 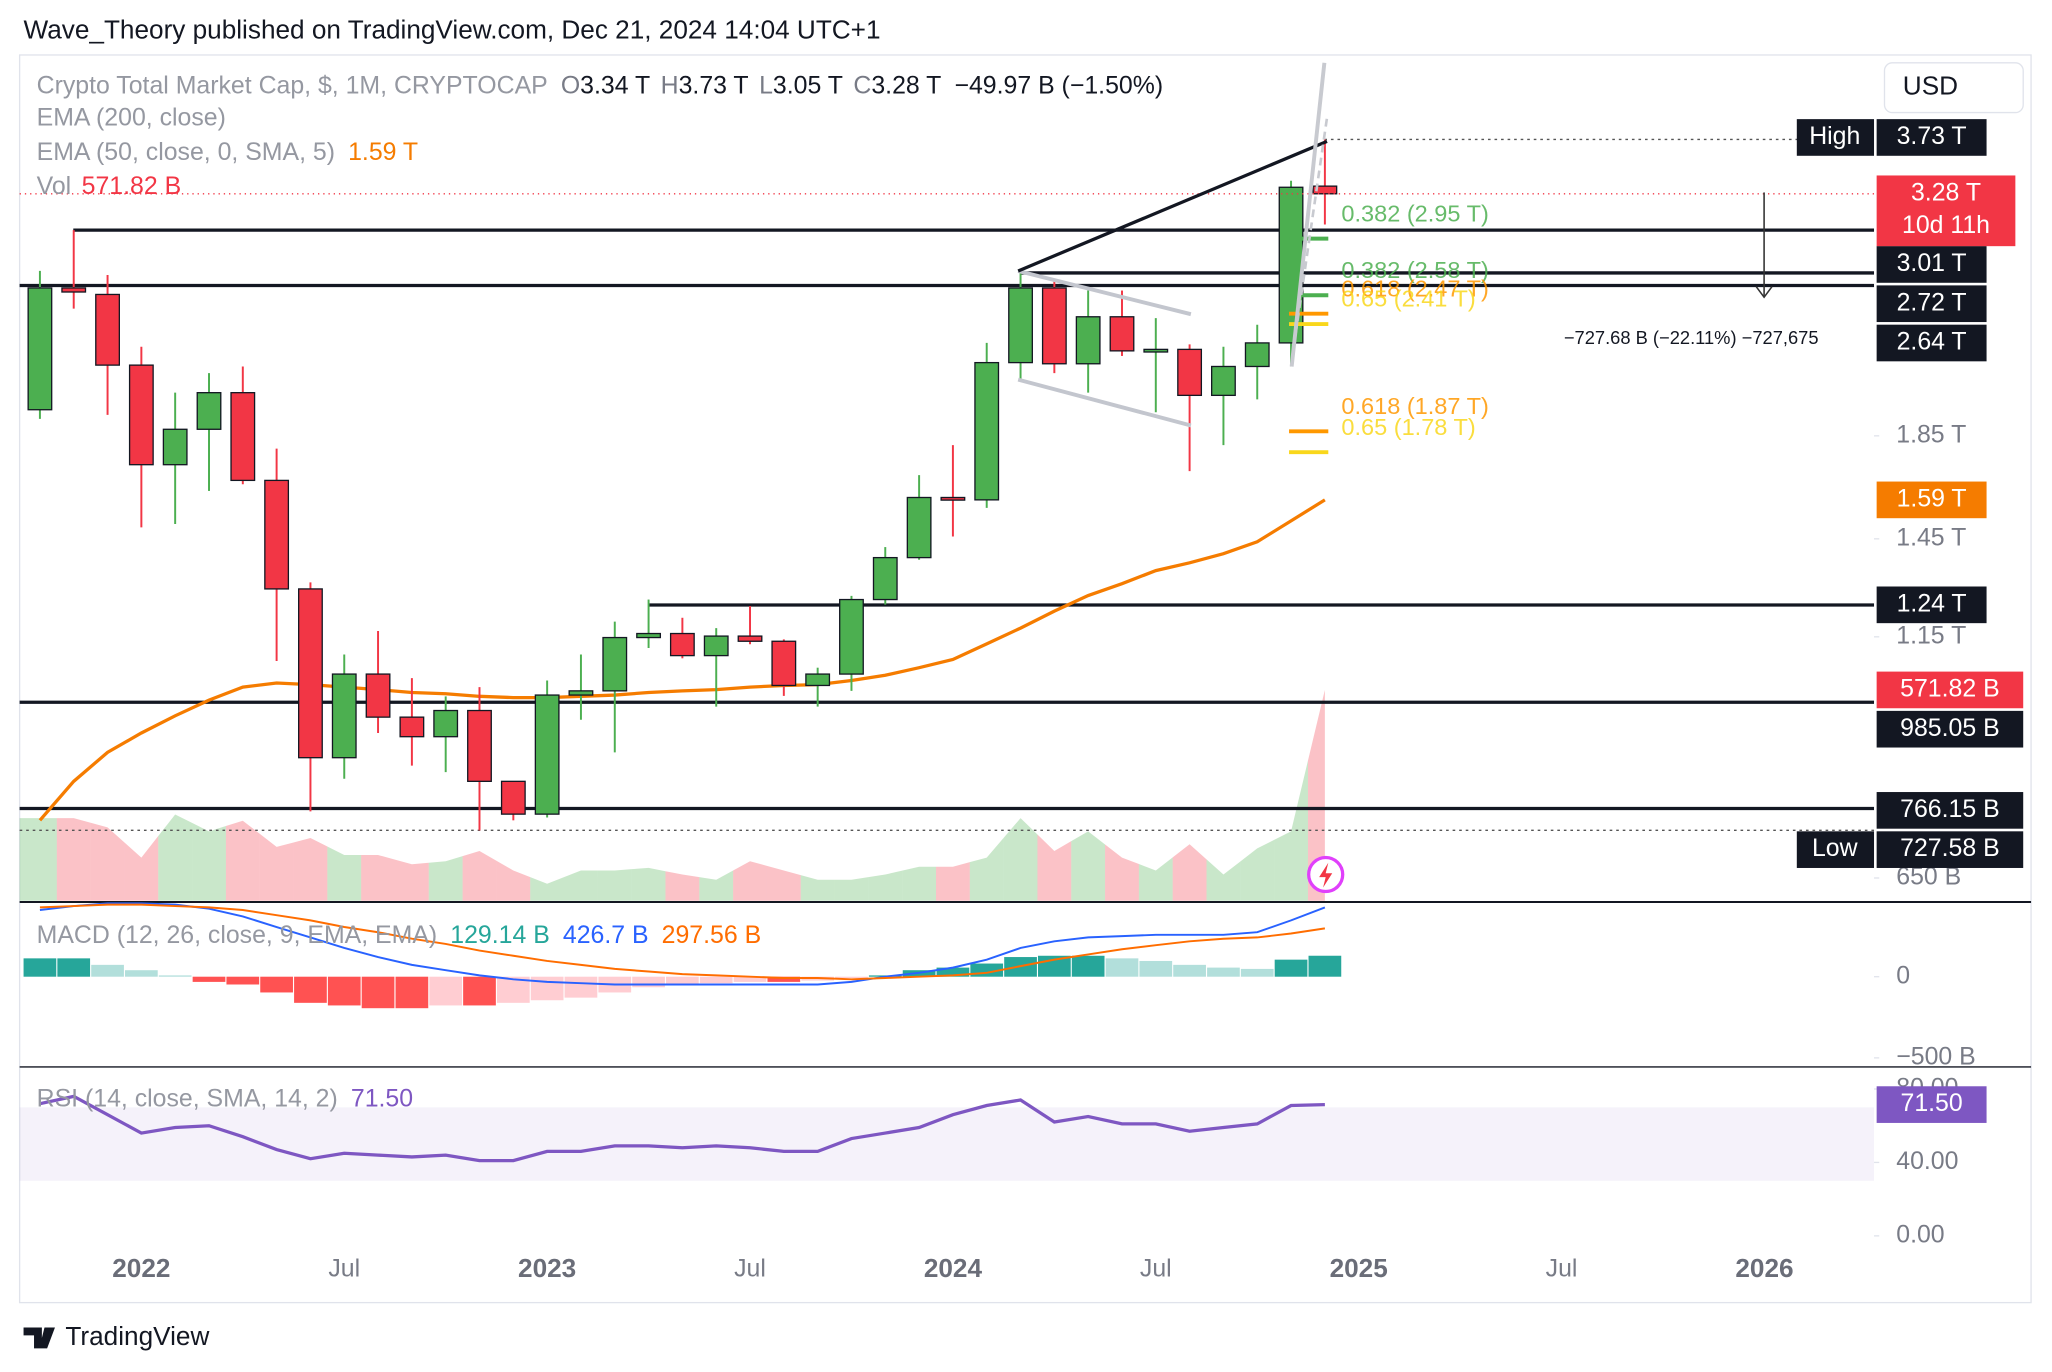 What do you see at coordinates (1408, 427) in the screenshot?
I see `fib-label: 0.65 (1.78 T)` at bounding box center [1408, 427].